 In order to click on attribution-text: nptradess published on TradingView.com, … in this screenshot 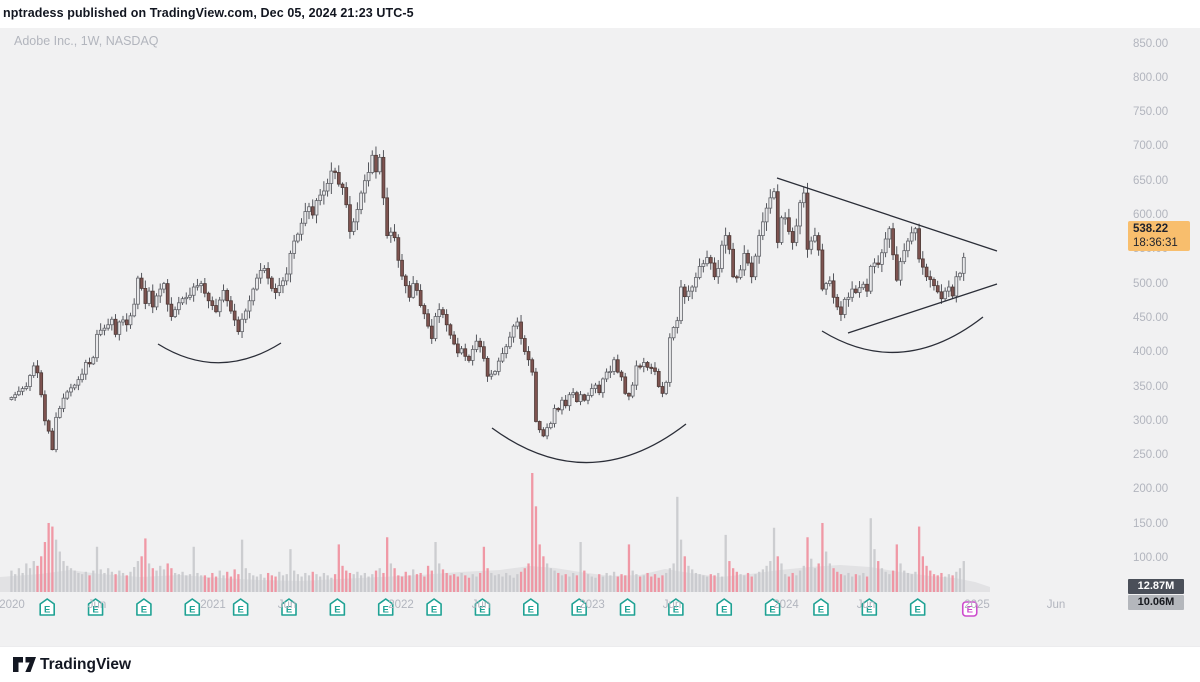, I will do `click(208, 13)`.